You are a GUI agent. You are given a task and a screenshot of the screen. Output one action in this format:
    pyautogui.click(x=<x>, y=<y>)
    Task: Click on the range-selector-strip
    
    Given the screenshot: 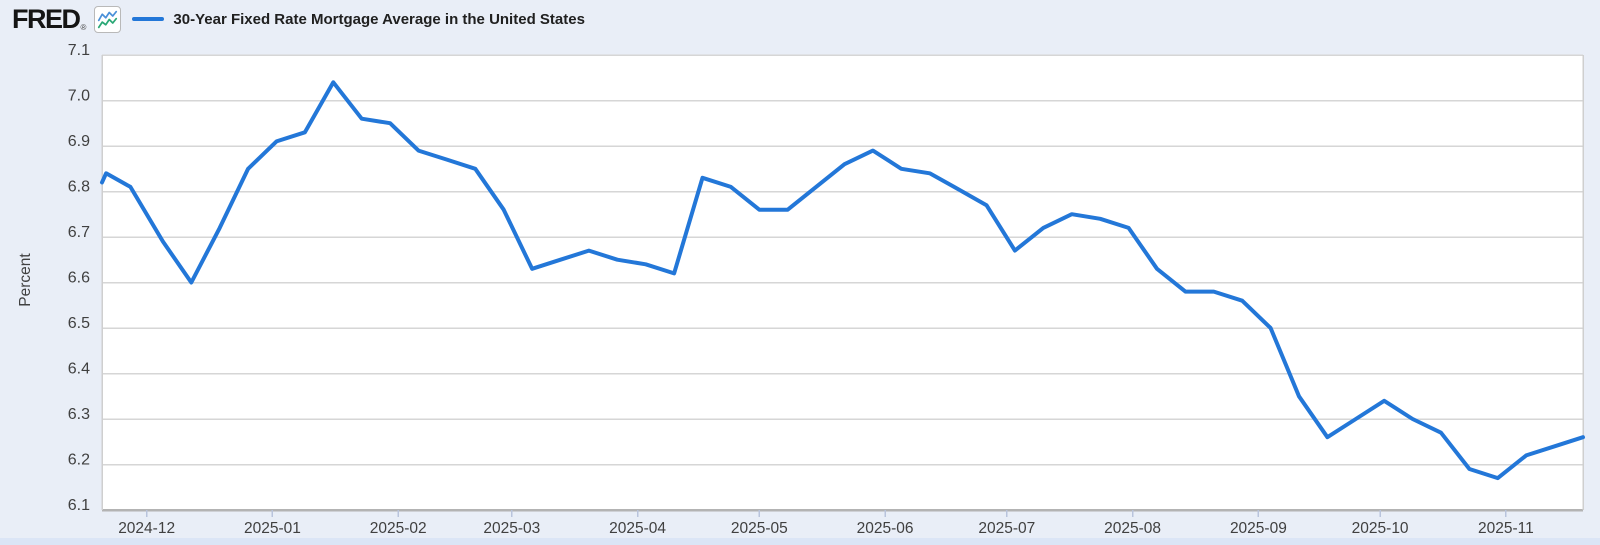 What is the action you would take?
    pyautogui.click(x=800, y=541)
    